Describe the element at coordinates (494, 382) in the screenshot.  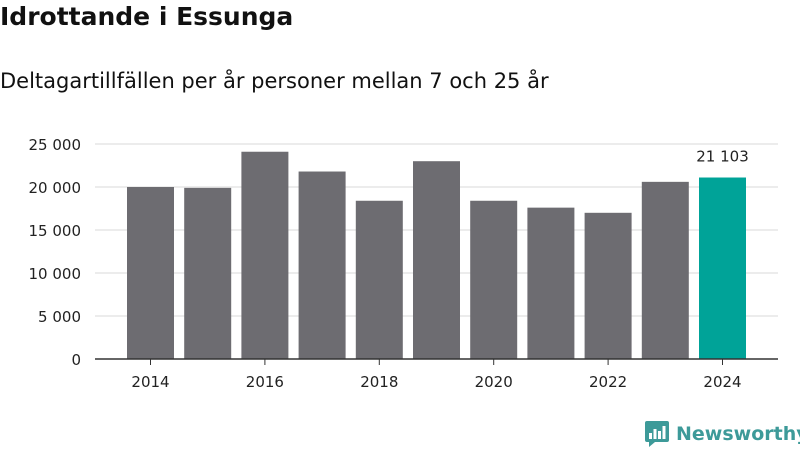
I see `x-tick-label: 2020` at that location.